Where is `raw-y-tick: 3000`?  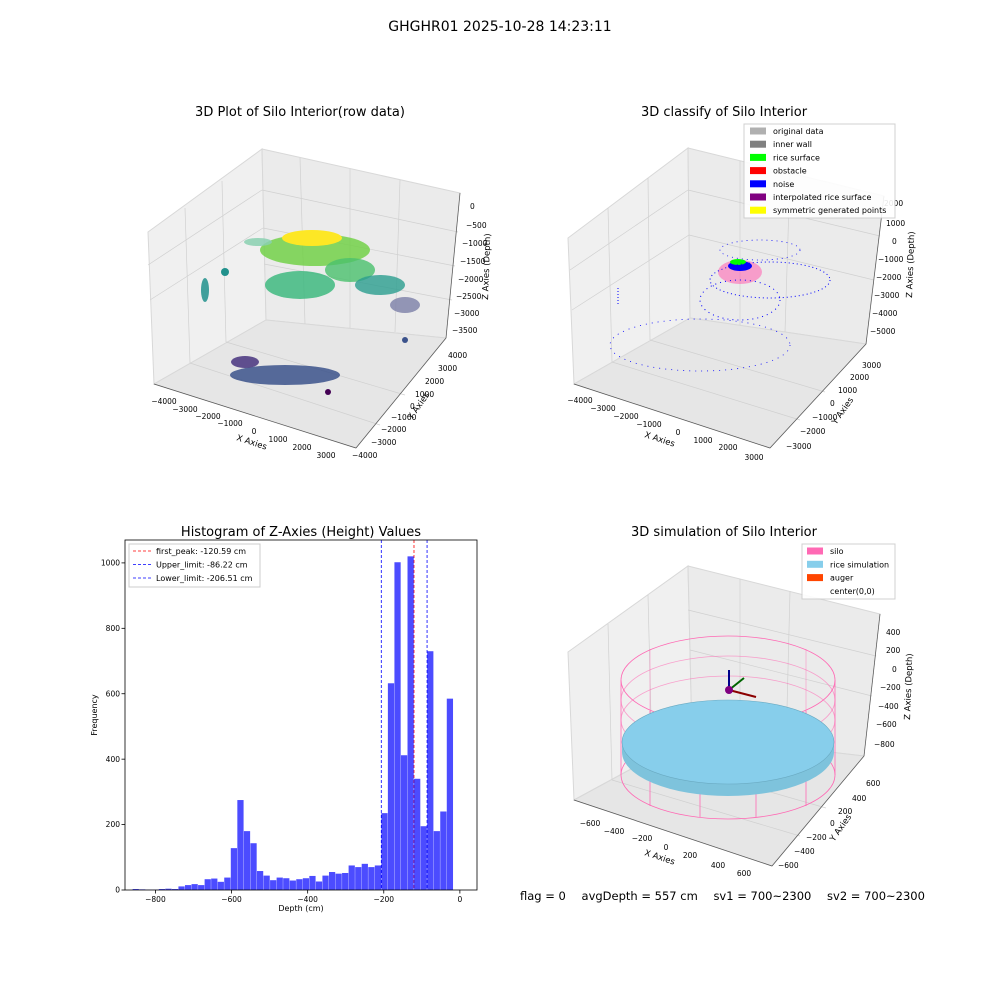
raw-y-tick: 3000 is located at coordinates (447, 368).